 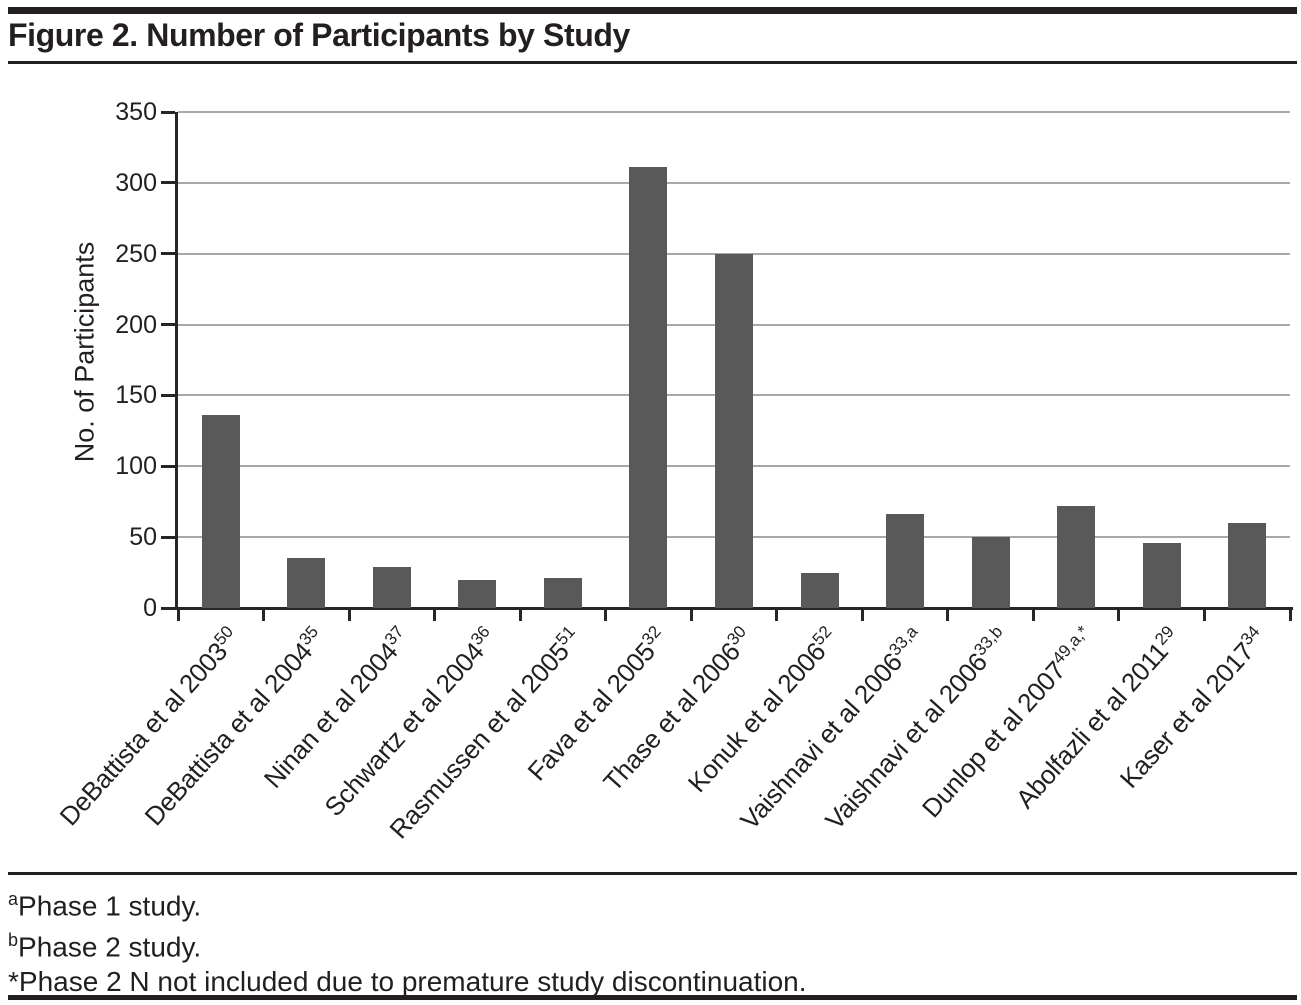 I want to click on y-tick-label: 0, so click(x=150, y=608).